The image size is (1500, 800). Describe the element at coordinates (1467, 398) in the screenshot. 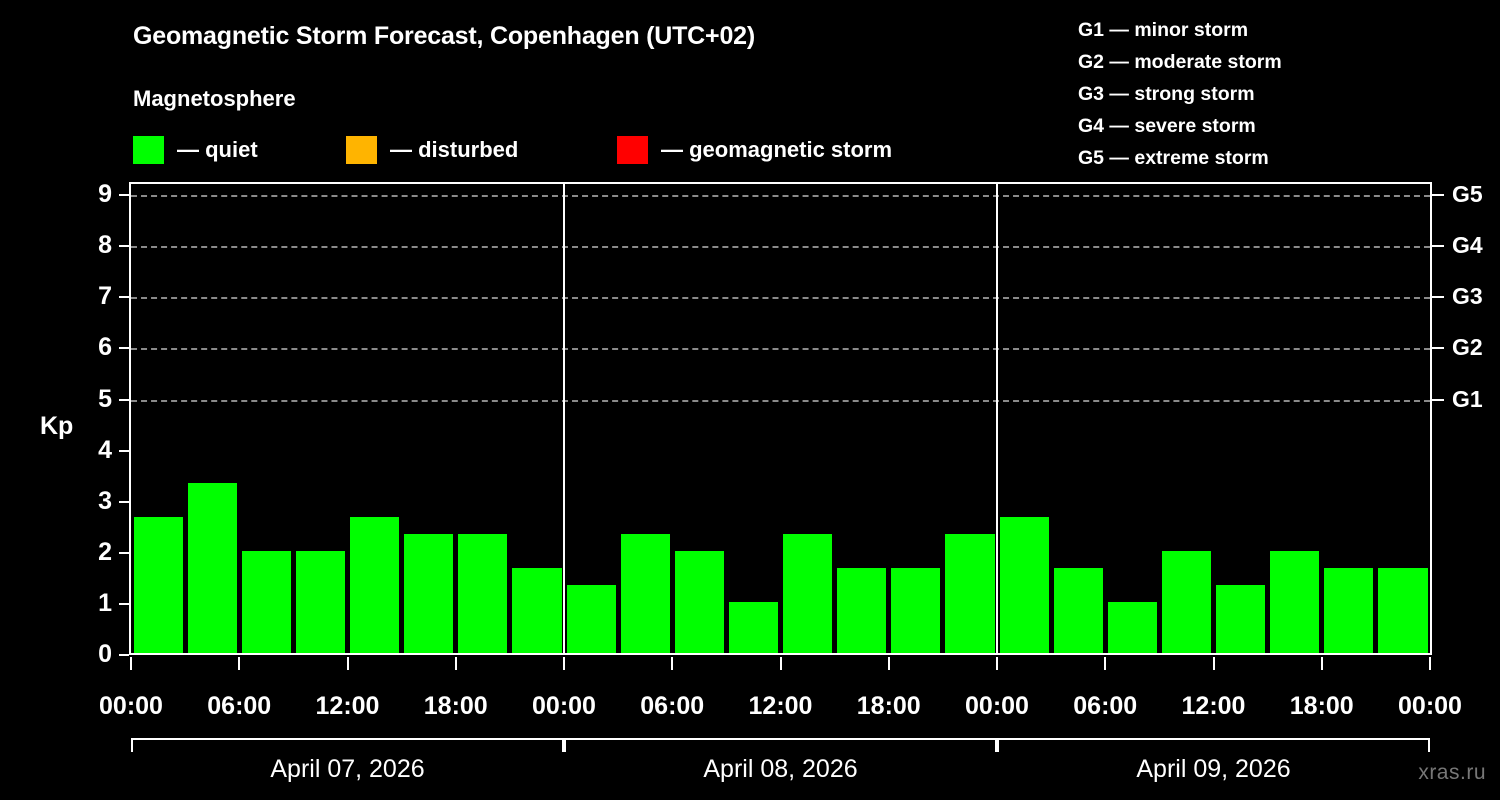

I see `g-tick-label: G1` at that location.